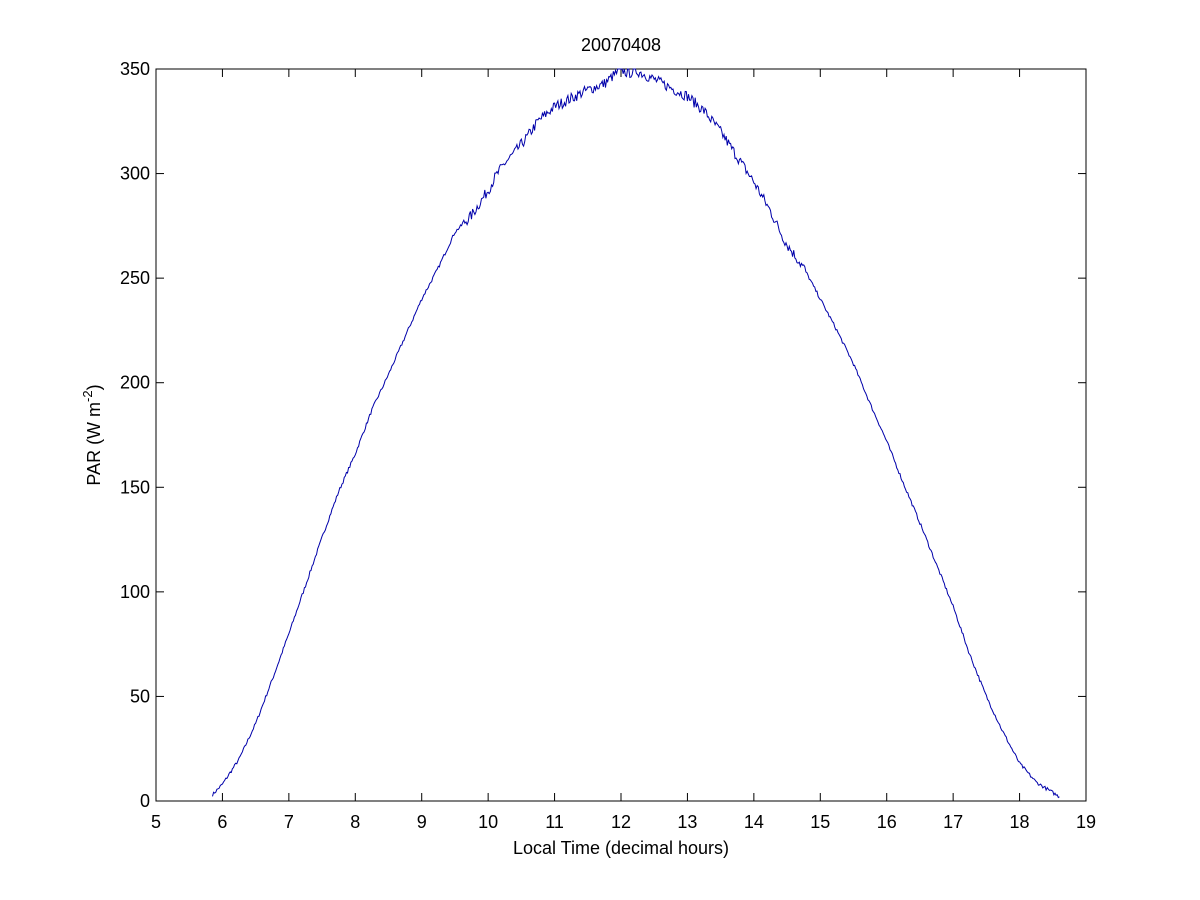 This screenshot has width=1200, height=900. What do you see at coordinates (820, 822) in the screenshot?
I see `x-tick-label: 15` at bounding box center [820, 822].